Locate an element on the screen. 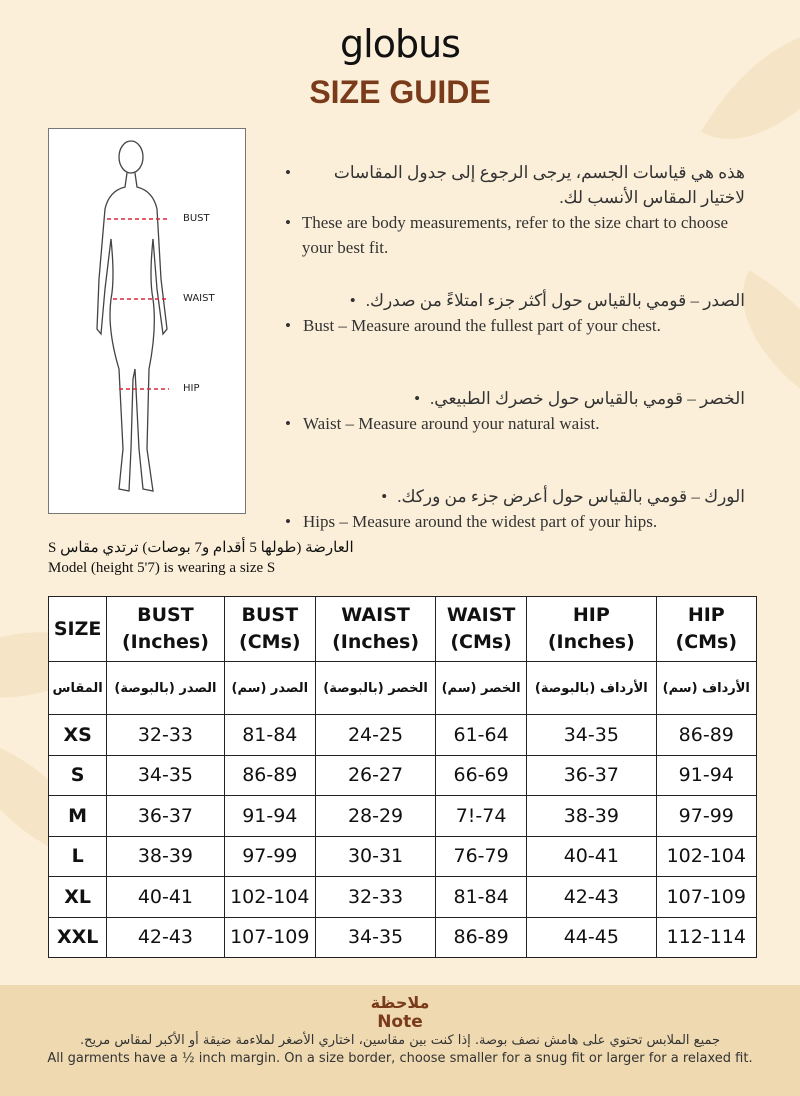 This screenshot has height=1096, width=800. bust-label: BUST is located at coordinates (196, 218).